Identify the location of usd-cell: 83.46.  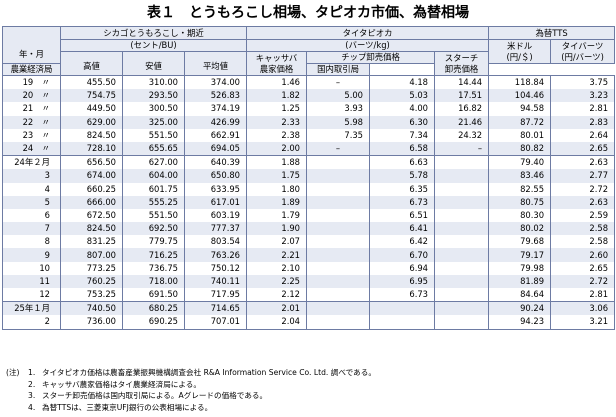
(520, 176).